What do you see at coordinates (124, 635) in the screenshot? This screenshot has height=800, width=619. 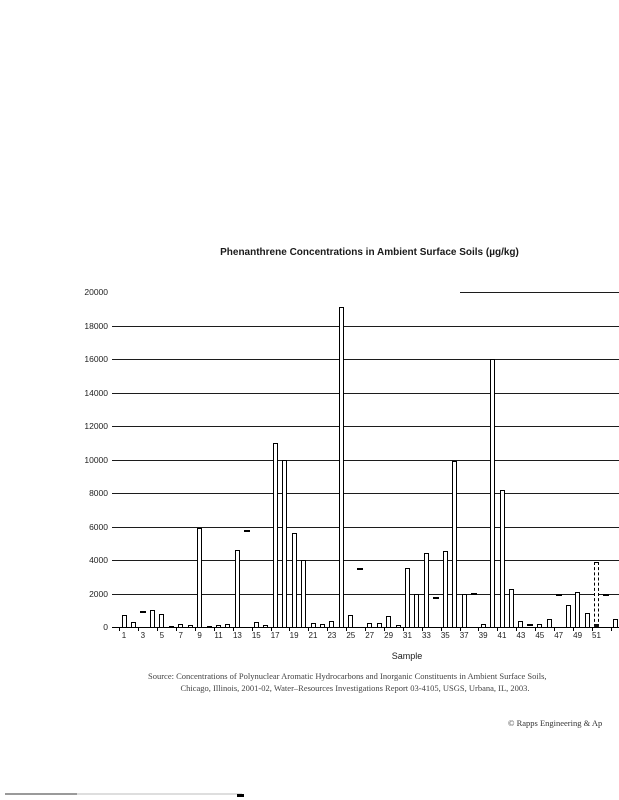 I see `x-tick-label-1: 1` at bounding box center [124, 635].